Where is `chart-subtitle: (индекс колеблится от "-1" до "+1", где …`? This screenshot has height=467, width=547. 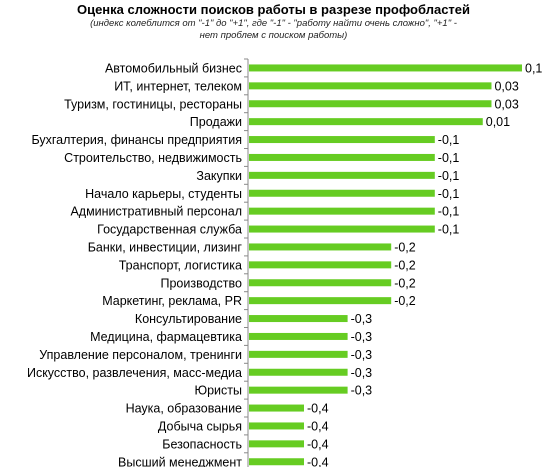
chart-subtitle: (индекс колеблится от "-1" до "+1", где … is located at coordinates (273, 30).